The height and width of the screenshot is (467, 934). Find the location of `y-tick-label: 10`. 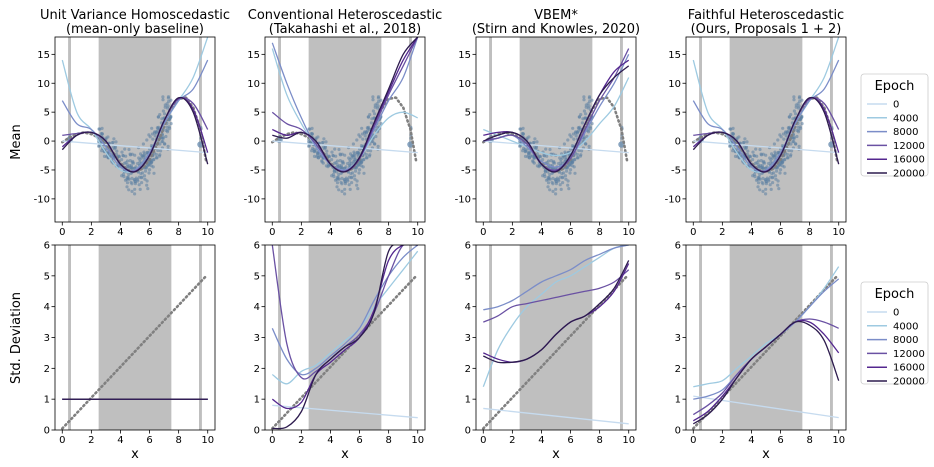

y-tick-label: 10 is located at coordinates (674, 84).